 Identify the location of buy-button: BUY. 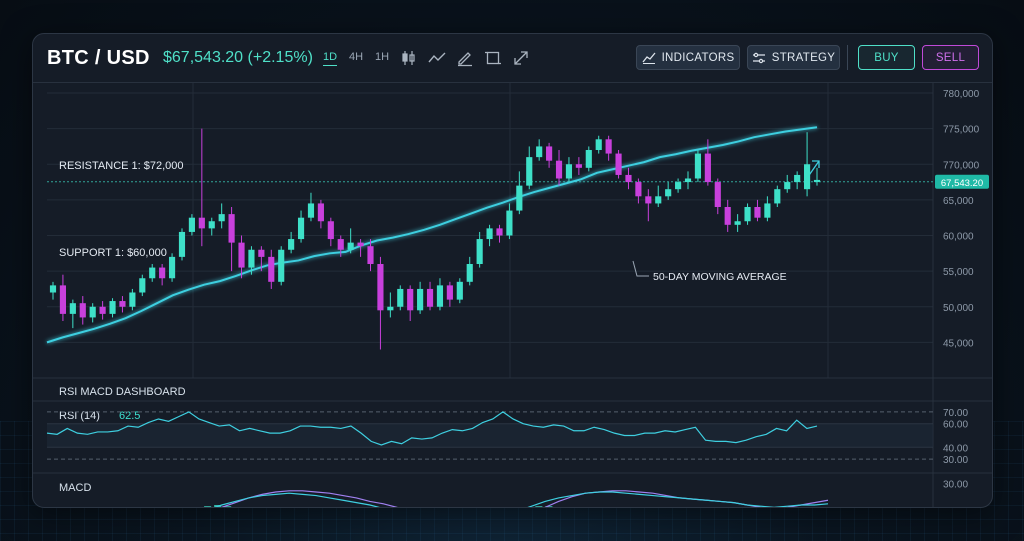
(886, 57).